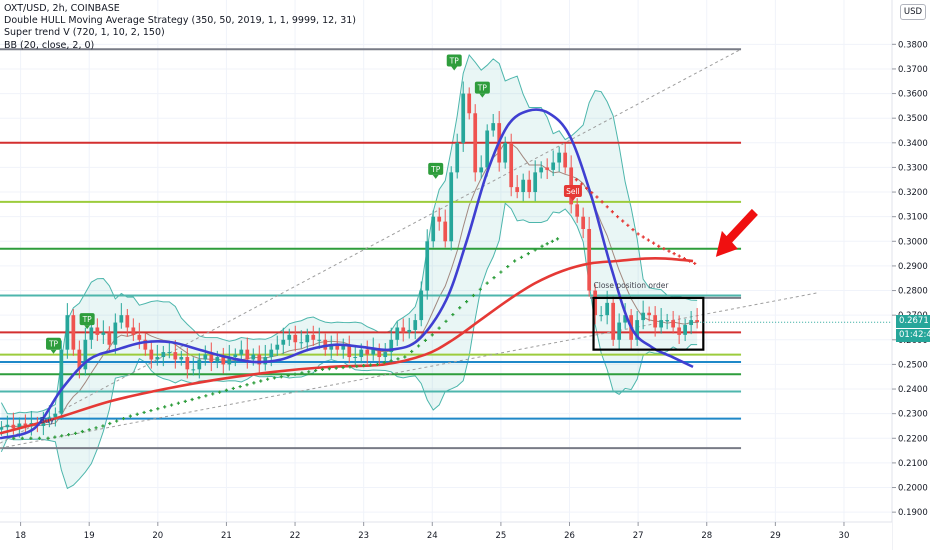 This screenshot has height=550, width=932. Describe the element at coordinates (49, 45) in the screenshot. I see `bb-label: BB (20, close, 2, 0)` at that location.